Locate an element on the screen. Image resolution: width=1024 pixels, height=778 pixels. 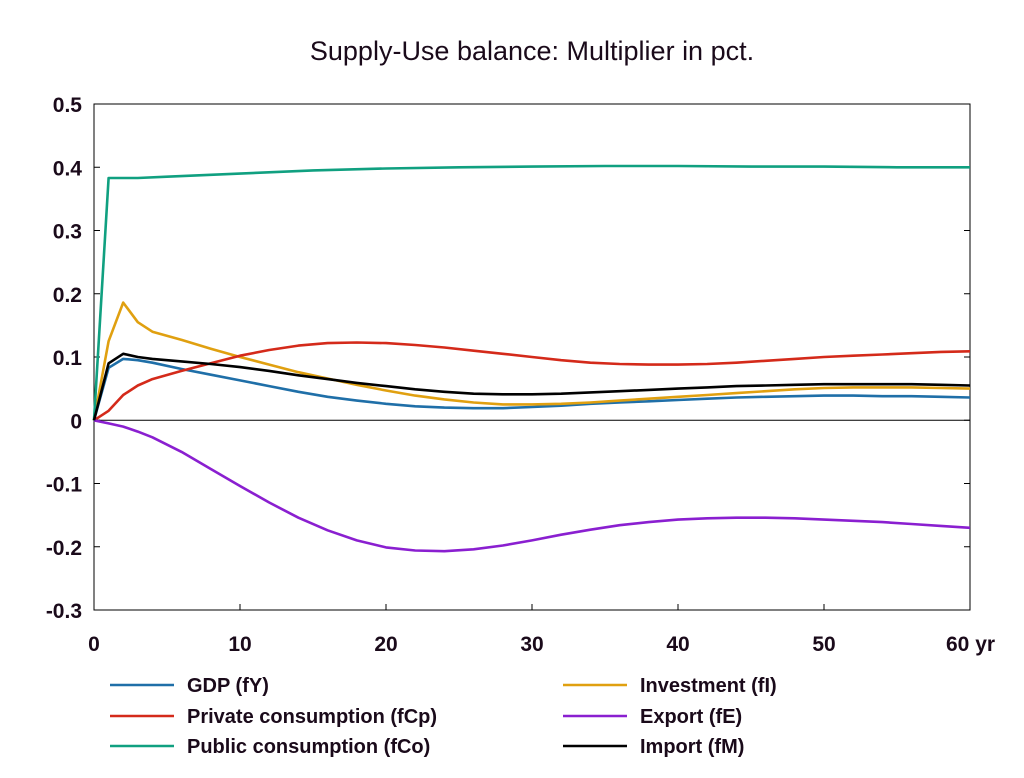
legend-label-2: Private consumption (fCp) is located at coordinates (312, 717).